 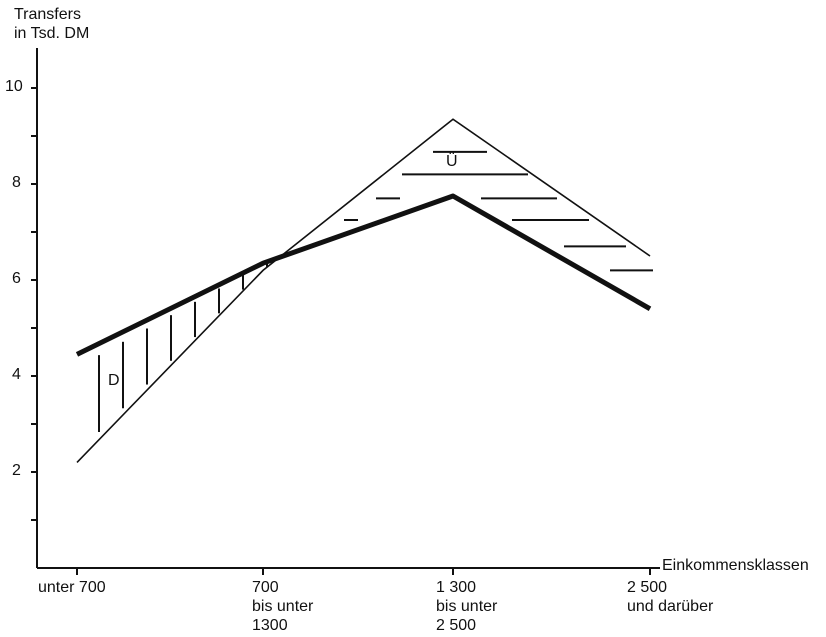 What do you see at coordinates (270, 625) in the screenshot?
I see `x-category-2-line3: 1300` at bounding box center [270, 625].